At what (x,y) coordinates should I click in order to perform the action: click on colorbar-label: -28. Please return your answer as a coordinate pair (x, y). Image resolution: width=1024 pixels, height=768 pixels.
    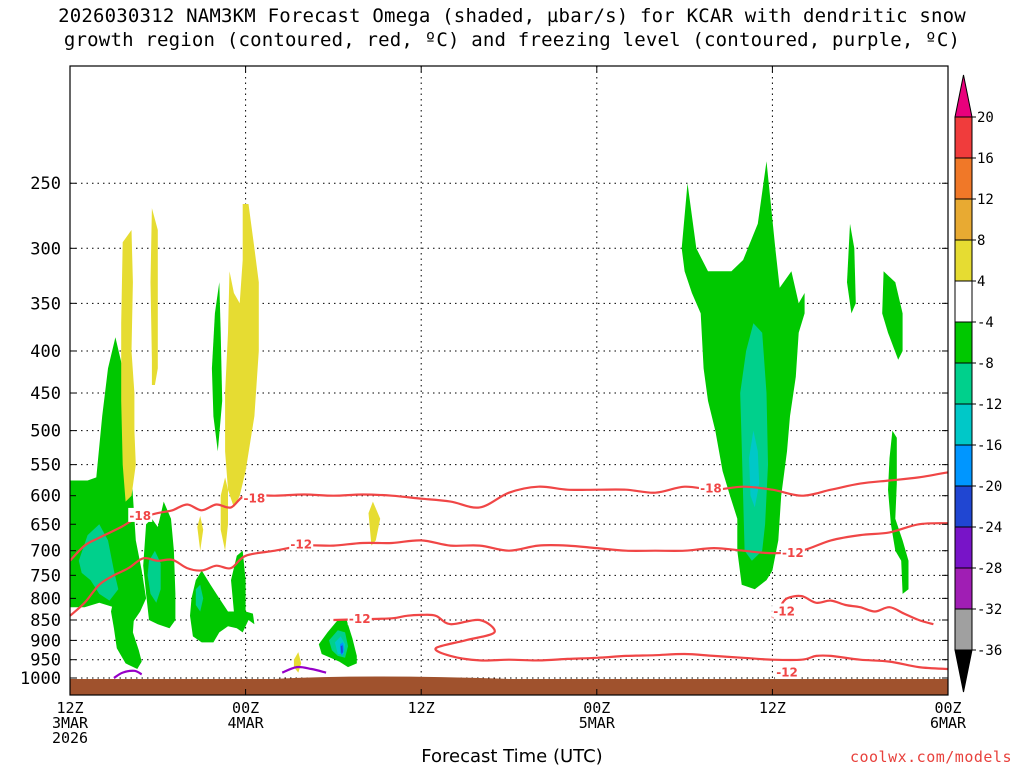
    Looking at the image, I should click on (989, 569).